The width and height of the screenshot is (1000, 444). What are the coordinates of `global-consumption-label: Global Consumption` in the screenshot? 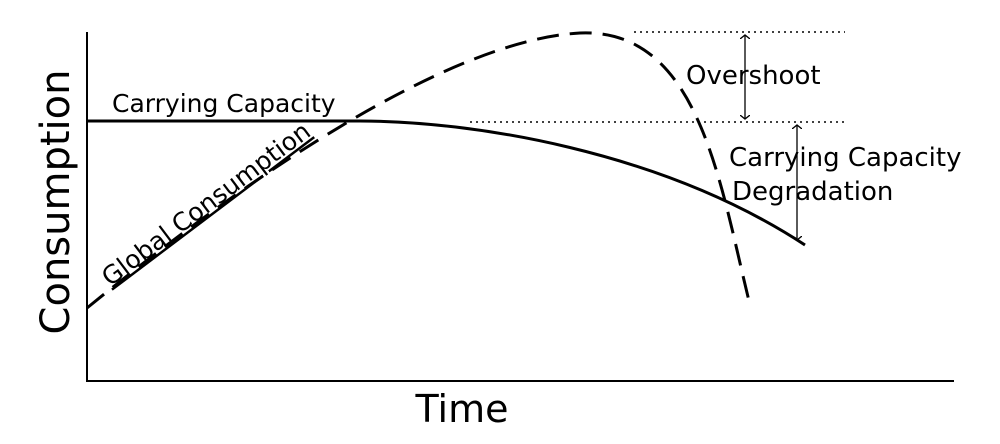 It's located at (206, 204).